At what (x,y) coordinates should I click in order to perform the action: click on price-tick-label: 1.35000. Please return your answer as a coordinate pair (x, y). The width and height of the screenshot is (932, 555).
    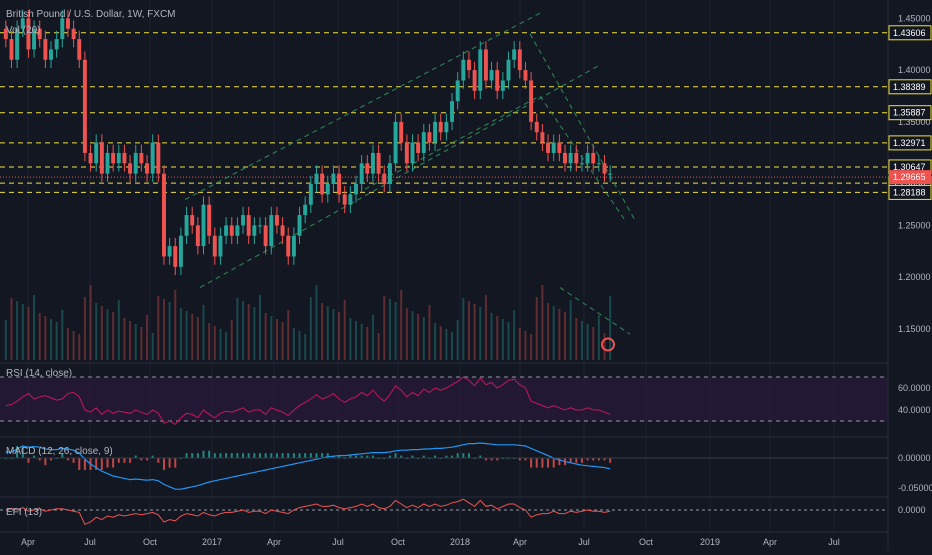
    Looking at the image, I should click on (914, 122).